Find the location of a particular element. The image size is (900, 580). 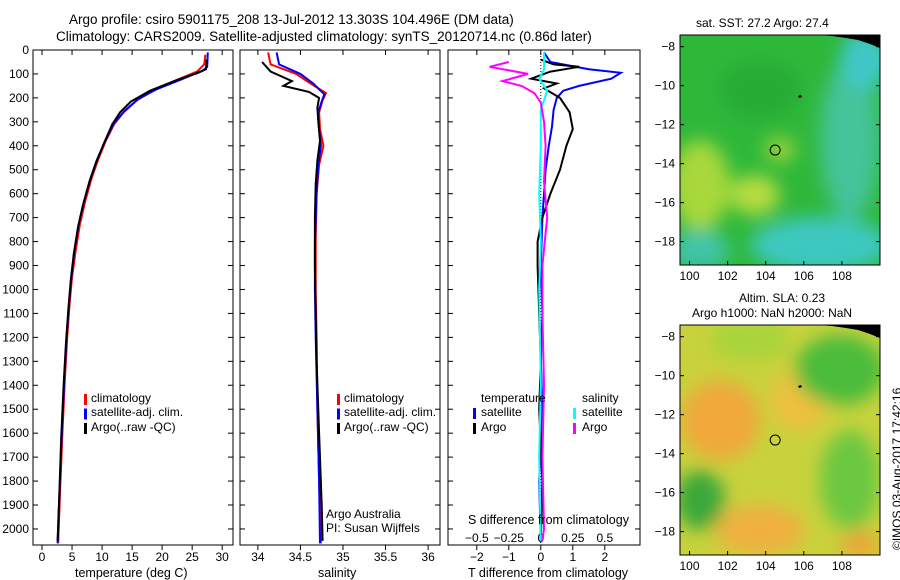

x-tick-label: 25 is located at coordinates (192, 557).